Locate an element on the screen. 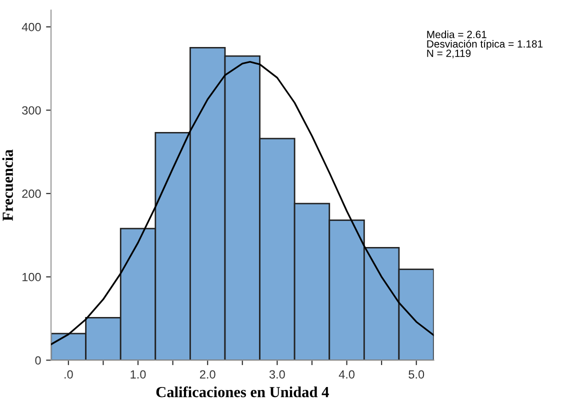  x-tick-label: 5.0 is located at coordinates (416, 374).